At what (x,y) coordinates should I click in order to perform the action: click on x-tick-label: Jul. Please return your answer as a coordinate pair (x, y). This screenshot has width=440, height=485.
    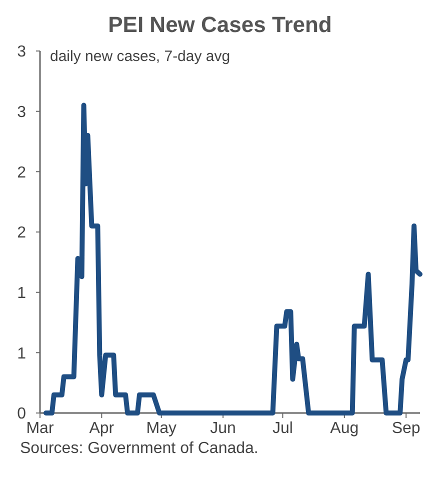
    Looking at the image, I should click on (282, 428).